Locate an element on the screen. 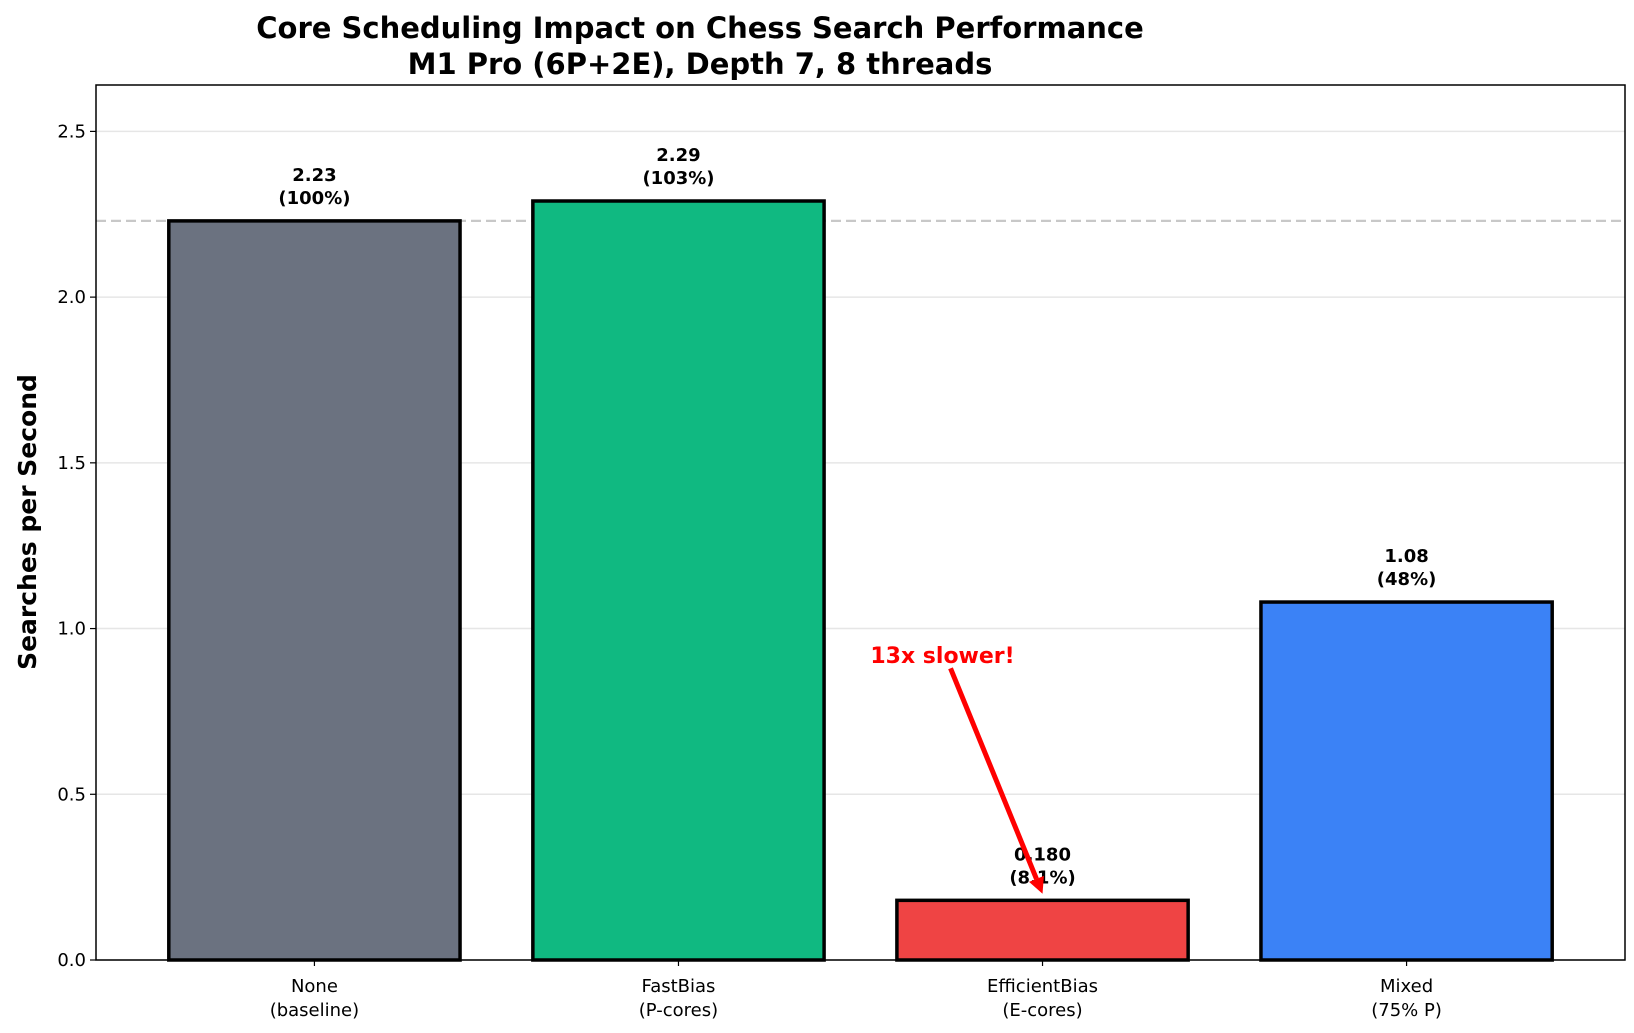 Image resolution: width=1634 pixels, height=1033 pixels. x-tick-sublabel: (baseline) is located at coordinates (314, 1010).